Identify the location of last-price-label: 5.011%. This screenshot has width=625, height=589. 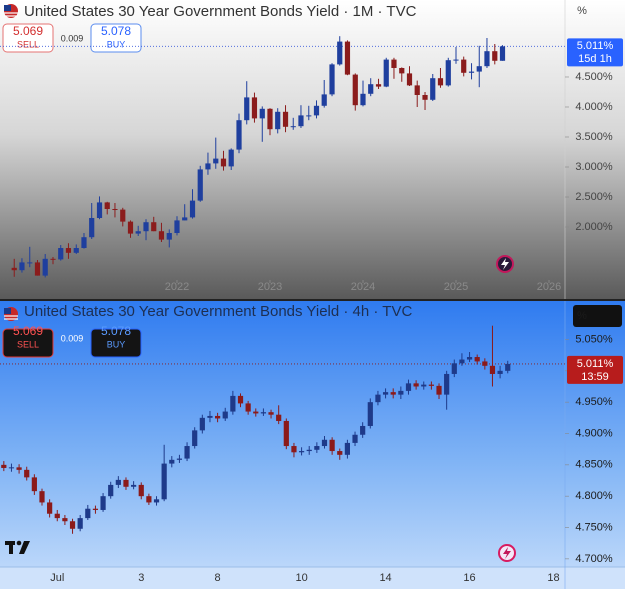
(595, 46).